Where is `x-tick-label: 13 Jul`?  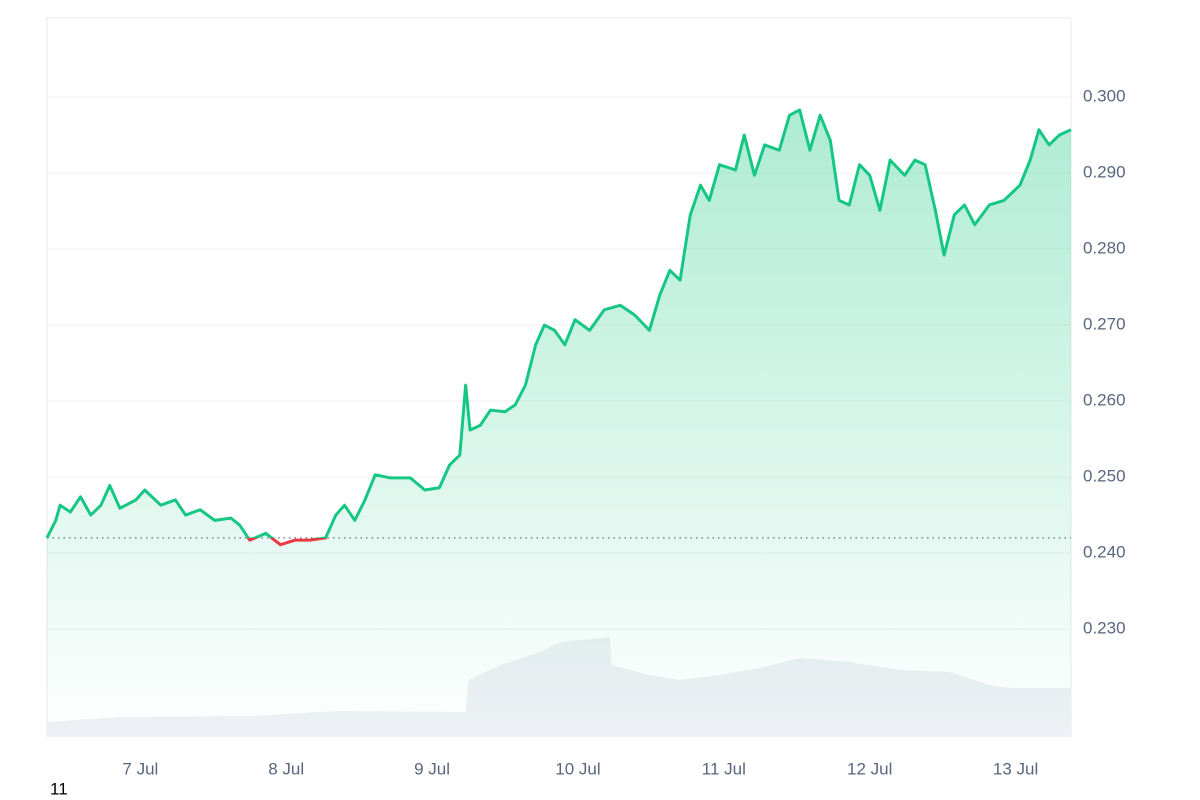 x-tick-label: 13 Jul is located at coordinates (1015, 768).